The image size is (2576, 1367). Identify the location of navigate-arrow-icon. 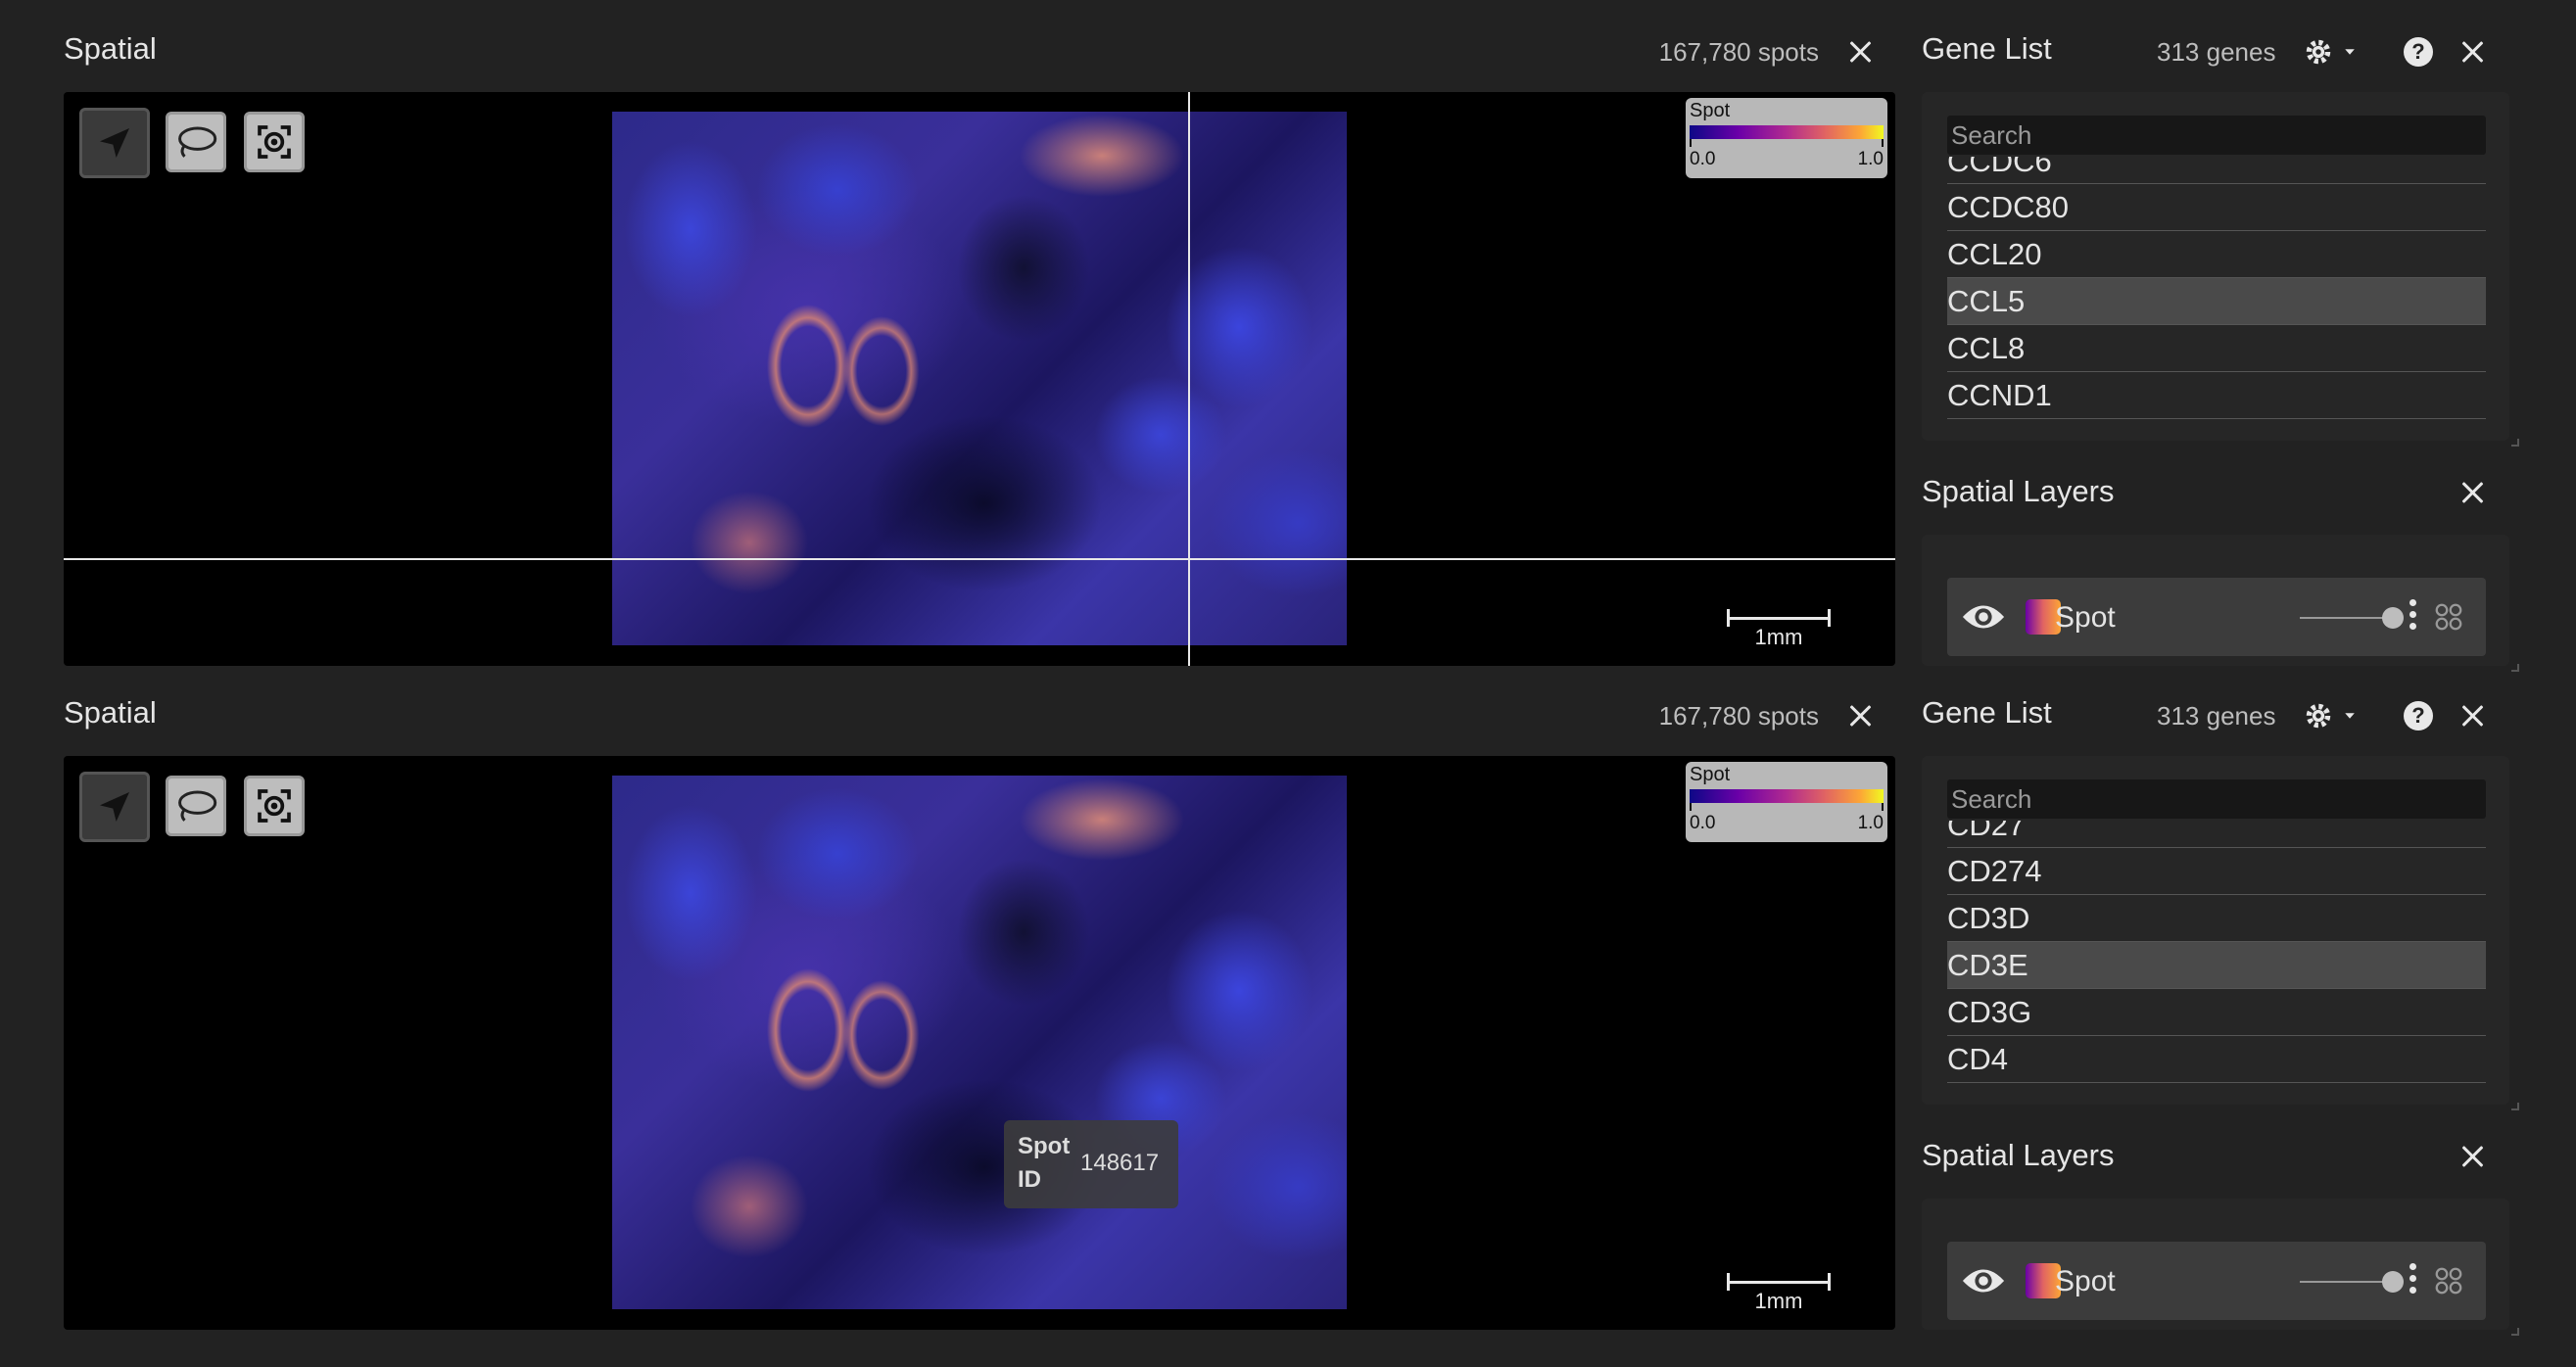
(115, 807).